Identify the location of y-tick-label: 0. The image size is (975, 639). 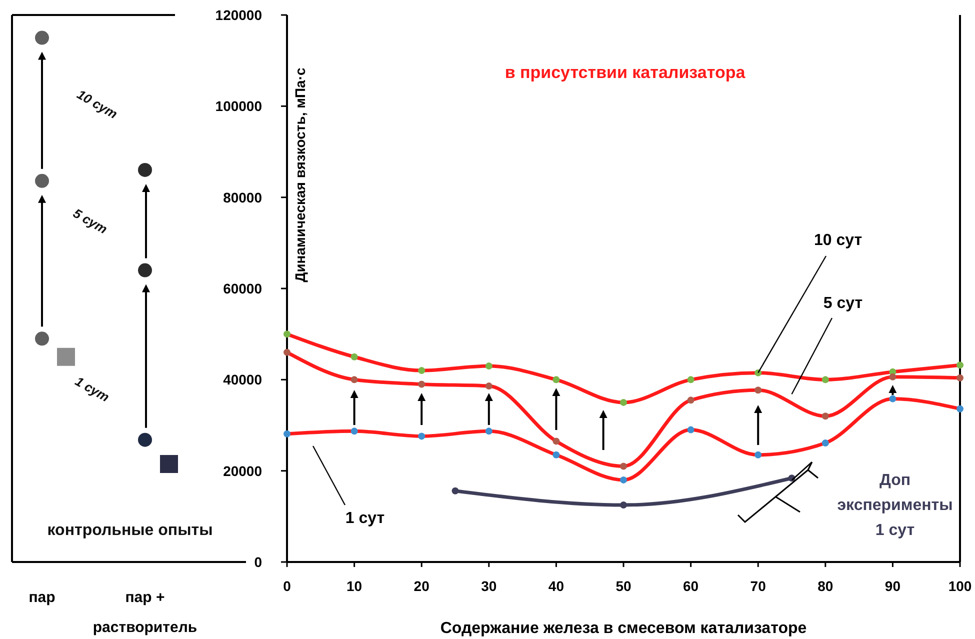
(258, 562).